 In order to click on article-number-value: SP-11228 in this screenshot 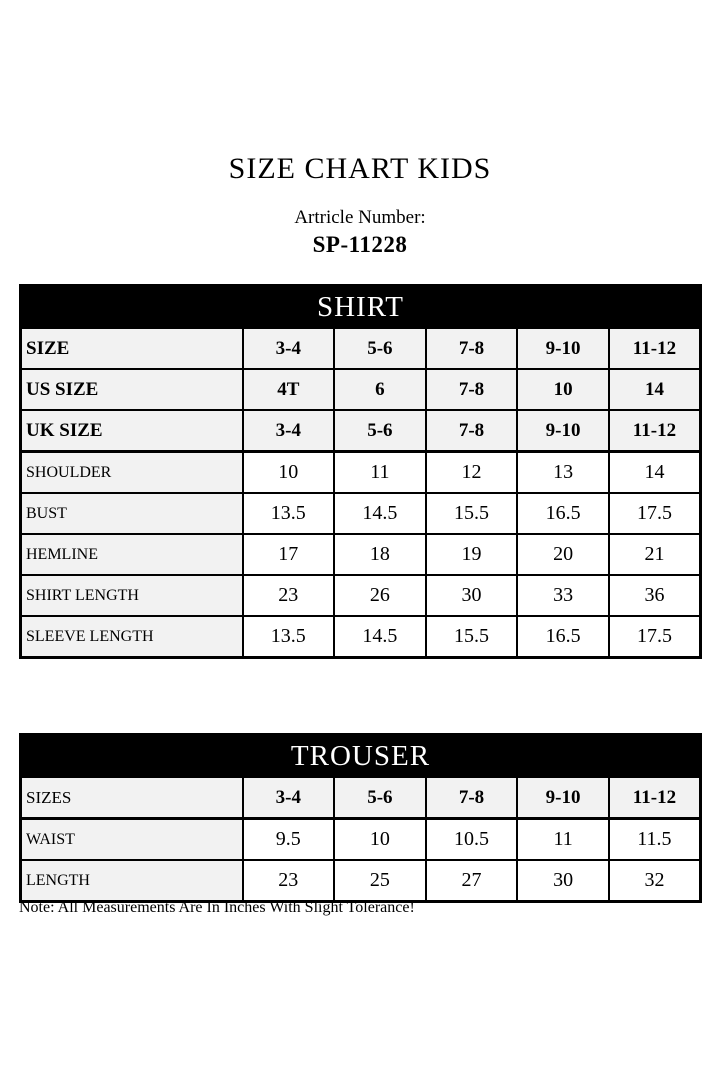, I will do `click(360, 244)`.